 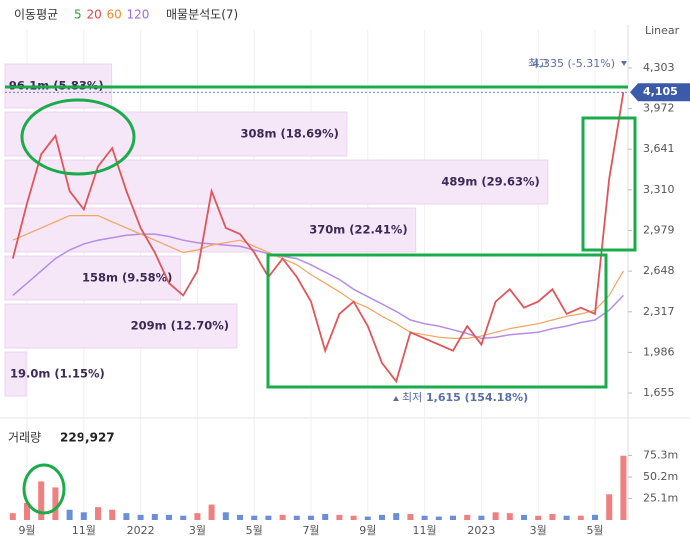 What do you see at coordinates (659, 392) in the screenshot?
I see `y-tick-label: 1,655` at bounding box center [659, 392].